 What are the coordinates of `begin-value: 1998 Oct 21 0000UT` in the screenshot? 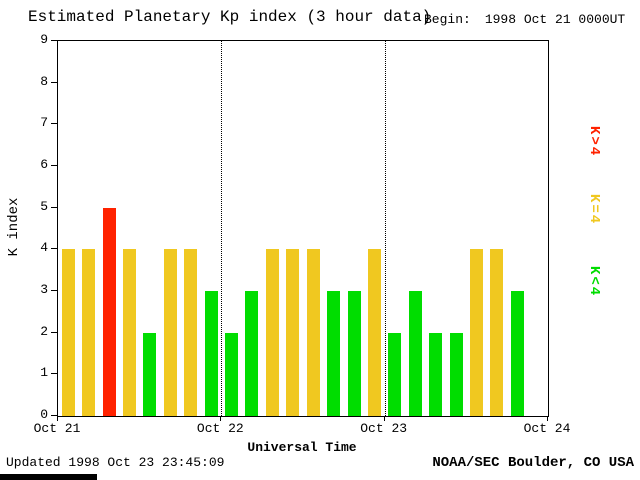 It's located at (555, 19).